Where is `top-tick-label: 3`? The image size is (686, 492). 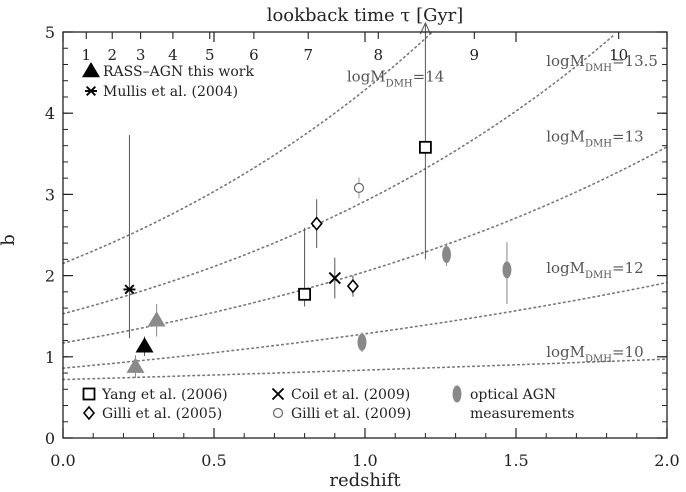 top-tick-label: 3 is located at coordinates (141, 55).